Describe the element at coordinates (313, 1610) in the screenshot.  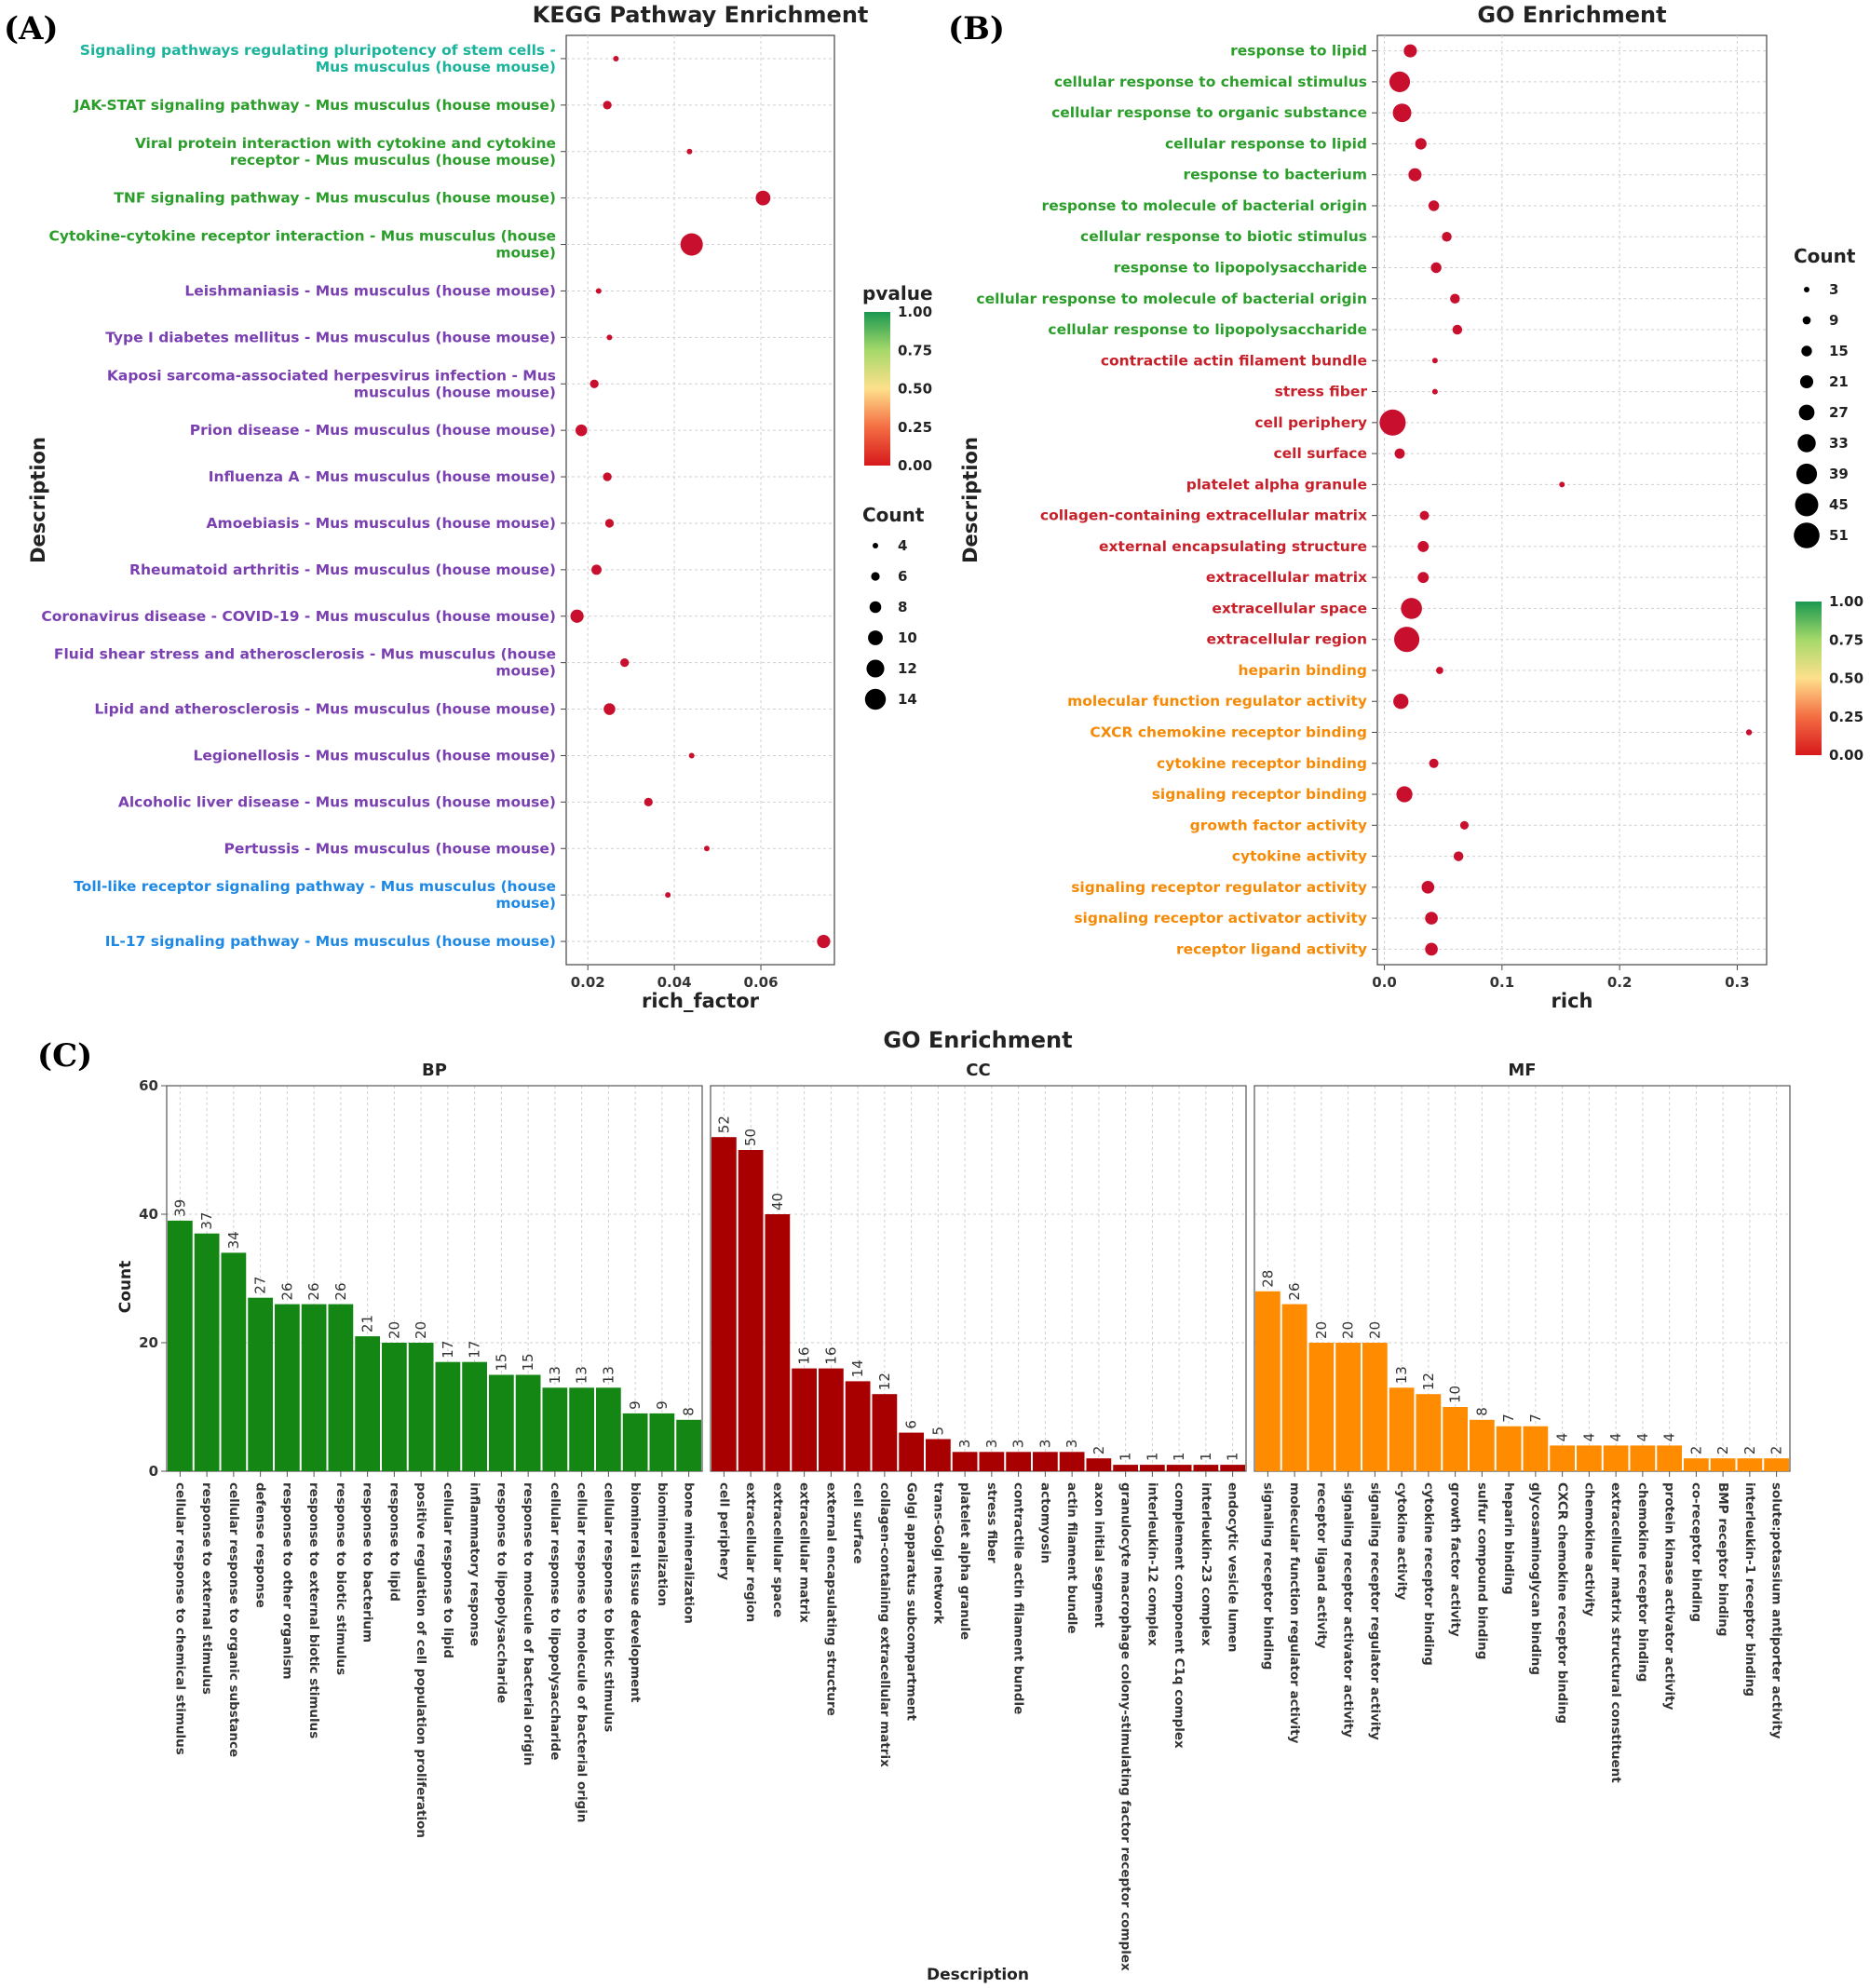
I see `category-label: response to external biotic stimulus` at that location.